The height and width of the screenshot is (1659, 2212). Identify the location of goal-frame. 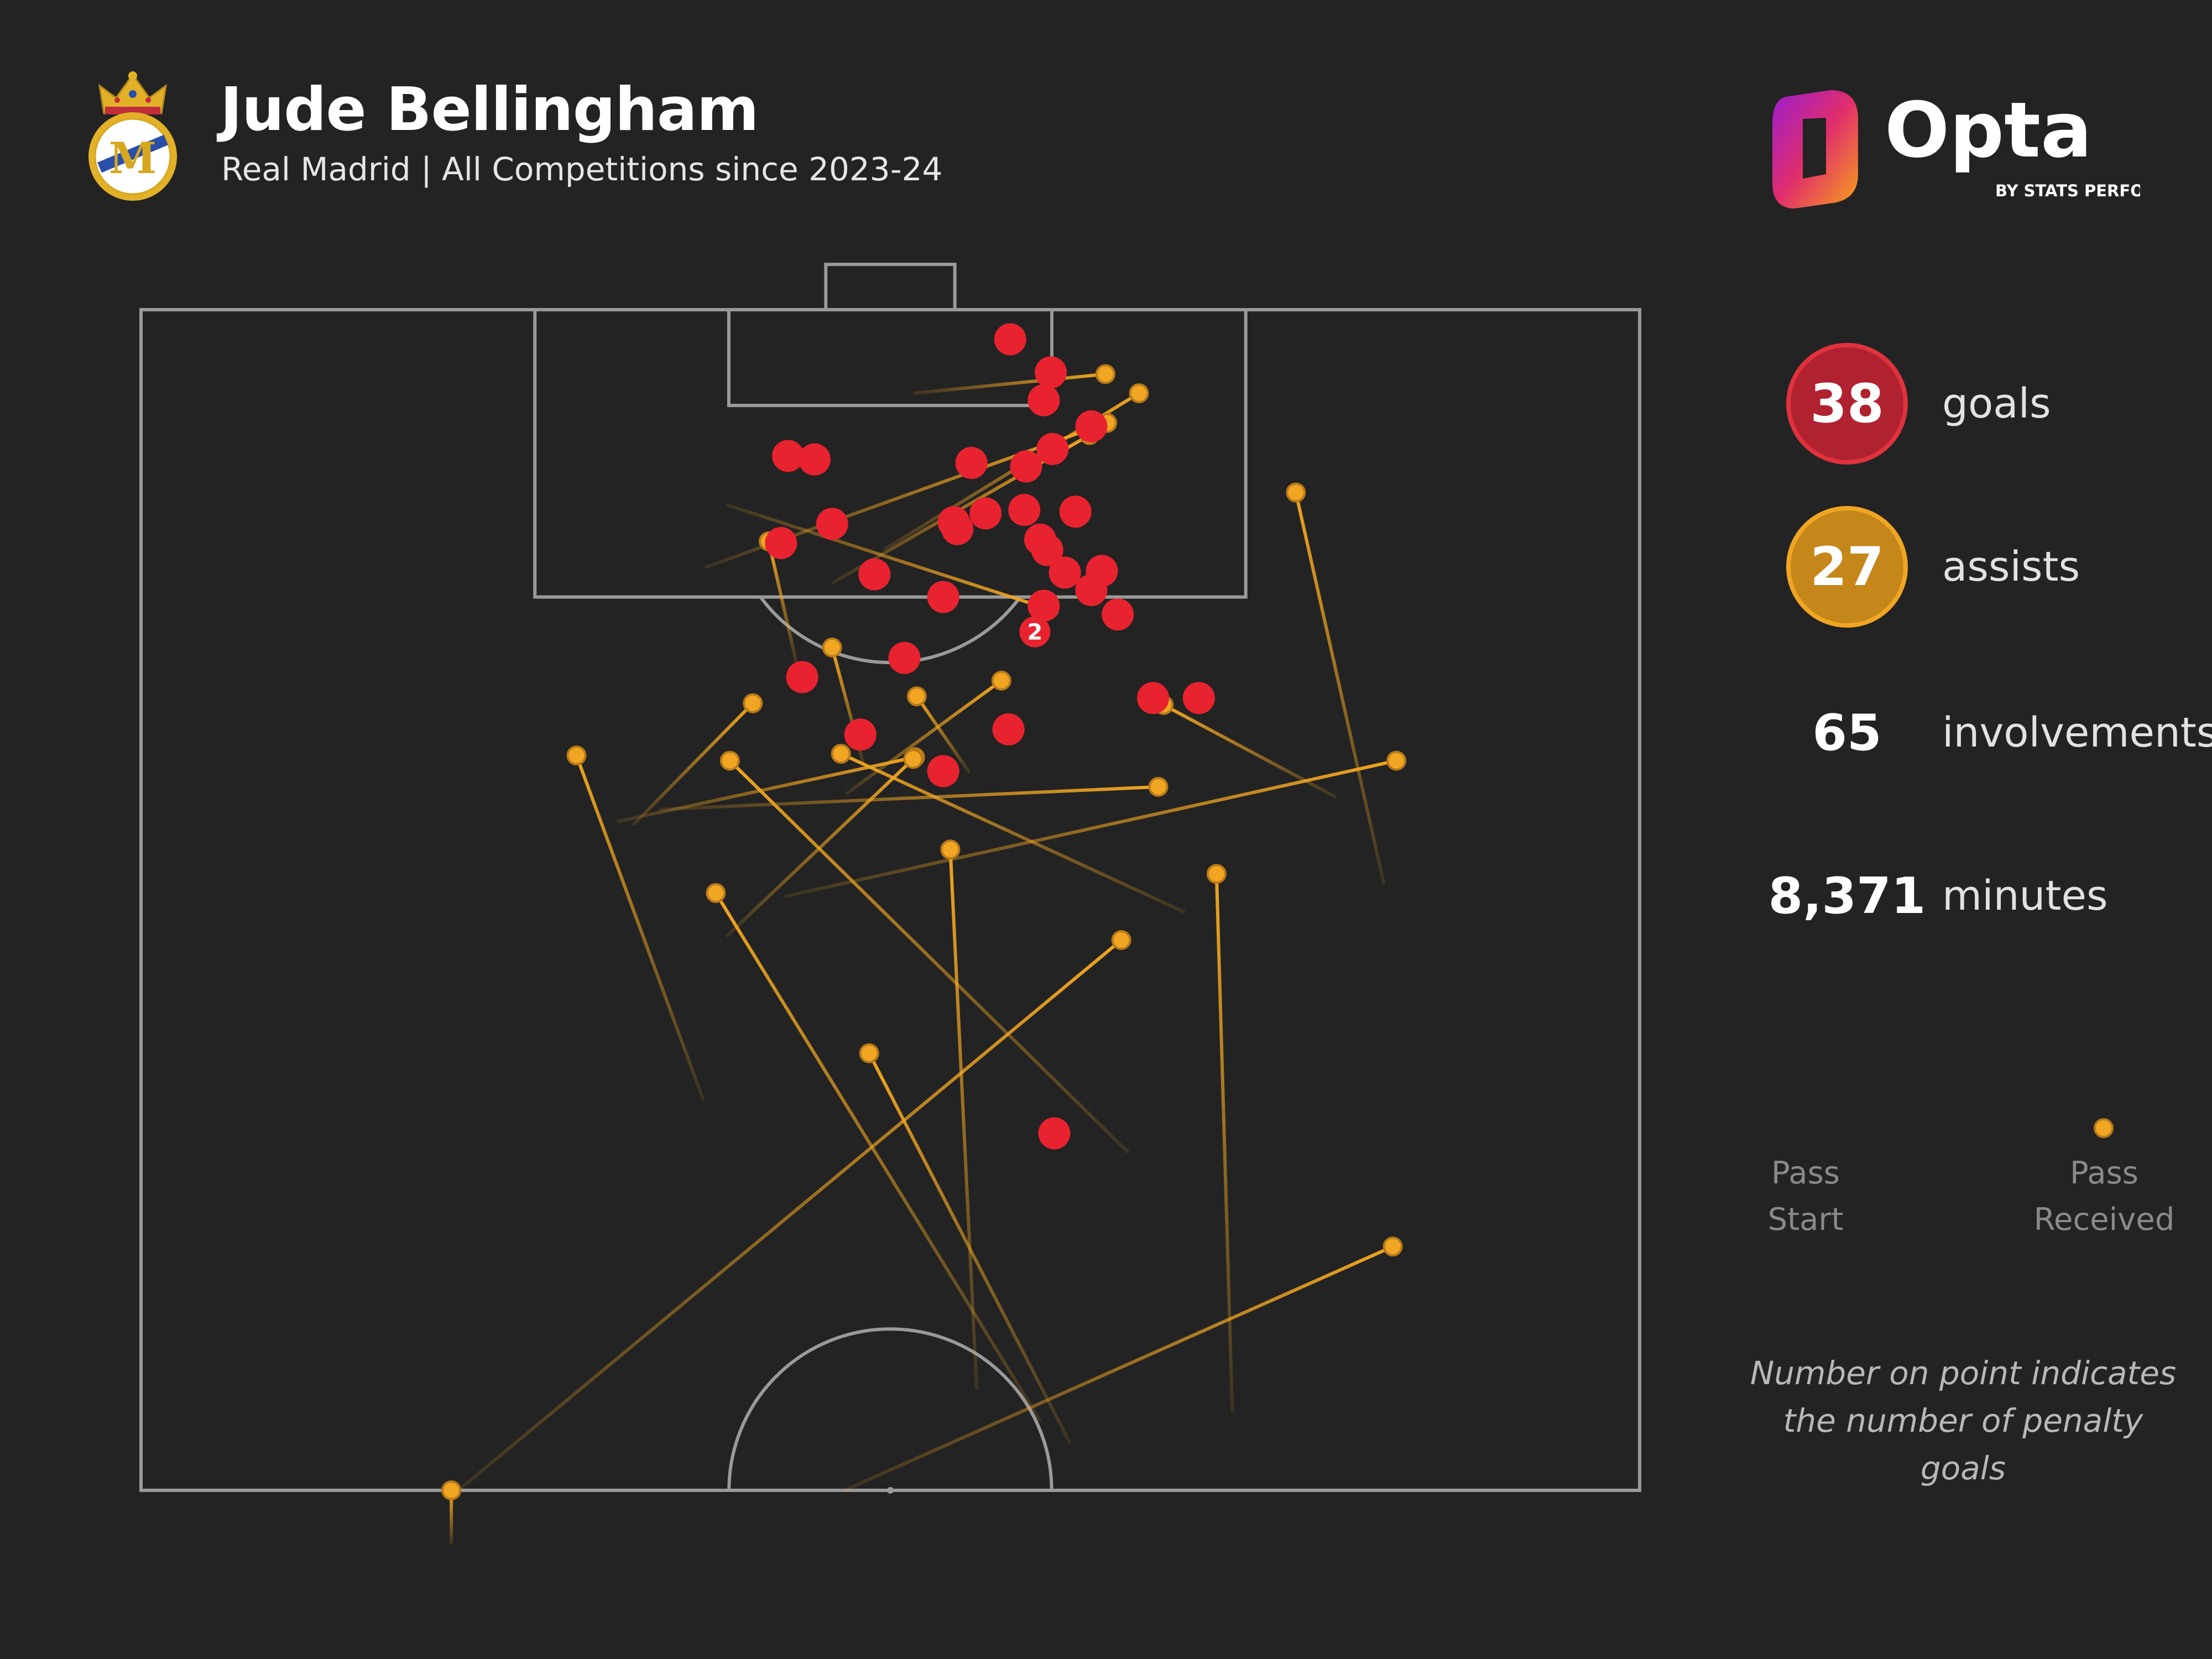
(891, 287).